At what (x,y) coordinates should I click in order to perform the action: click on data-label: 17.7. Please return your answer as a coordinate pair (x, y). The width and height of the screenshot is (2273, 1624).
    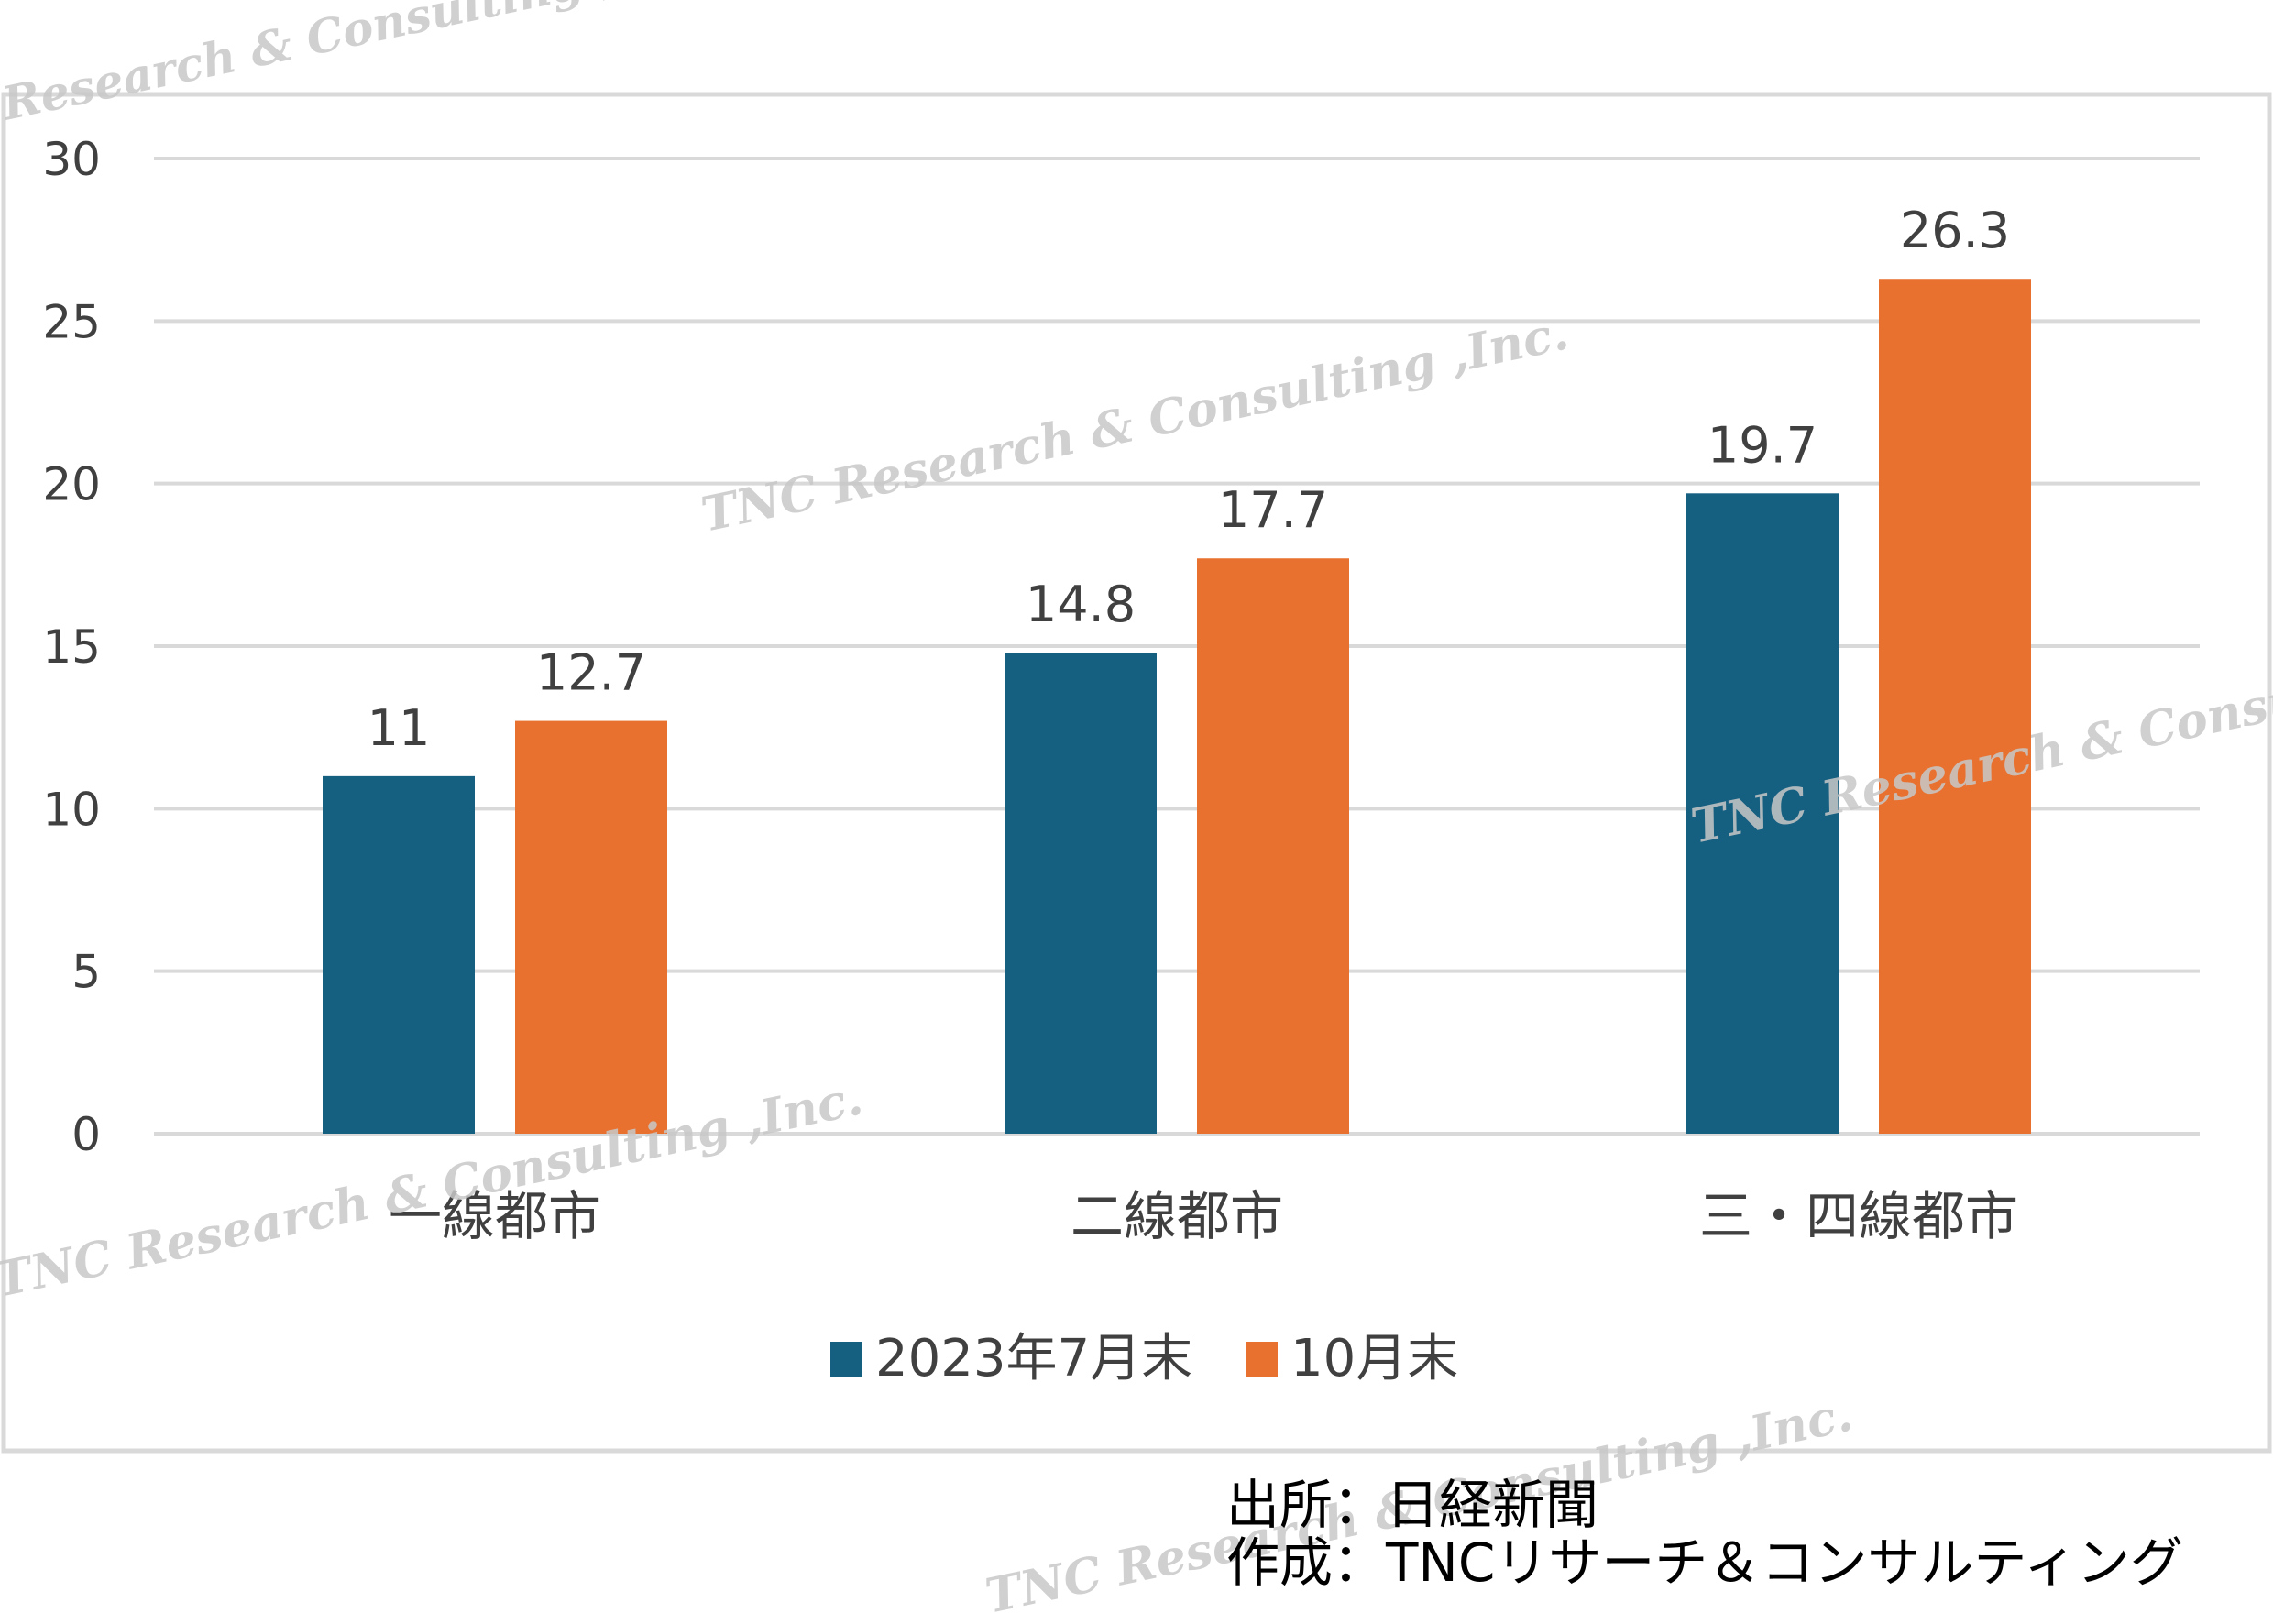
    Looking at the image, I should click on (1273, 510).